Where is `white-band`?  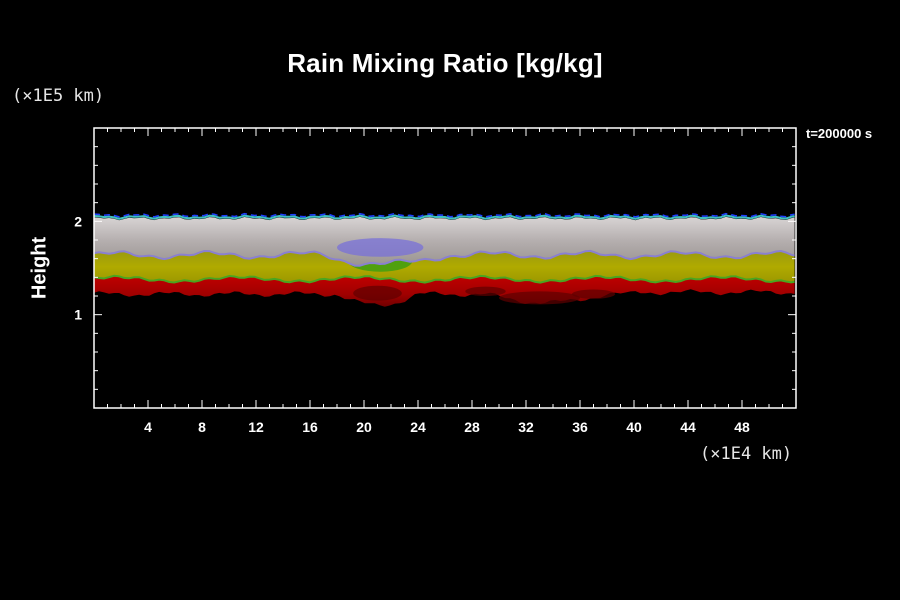 white-band is located at coordinates (444, 241).